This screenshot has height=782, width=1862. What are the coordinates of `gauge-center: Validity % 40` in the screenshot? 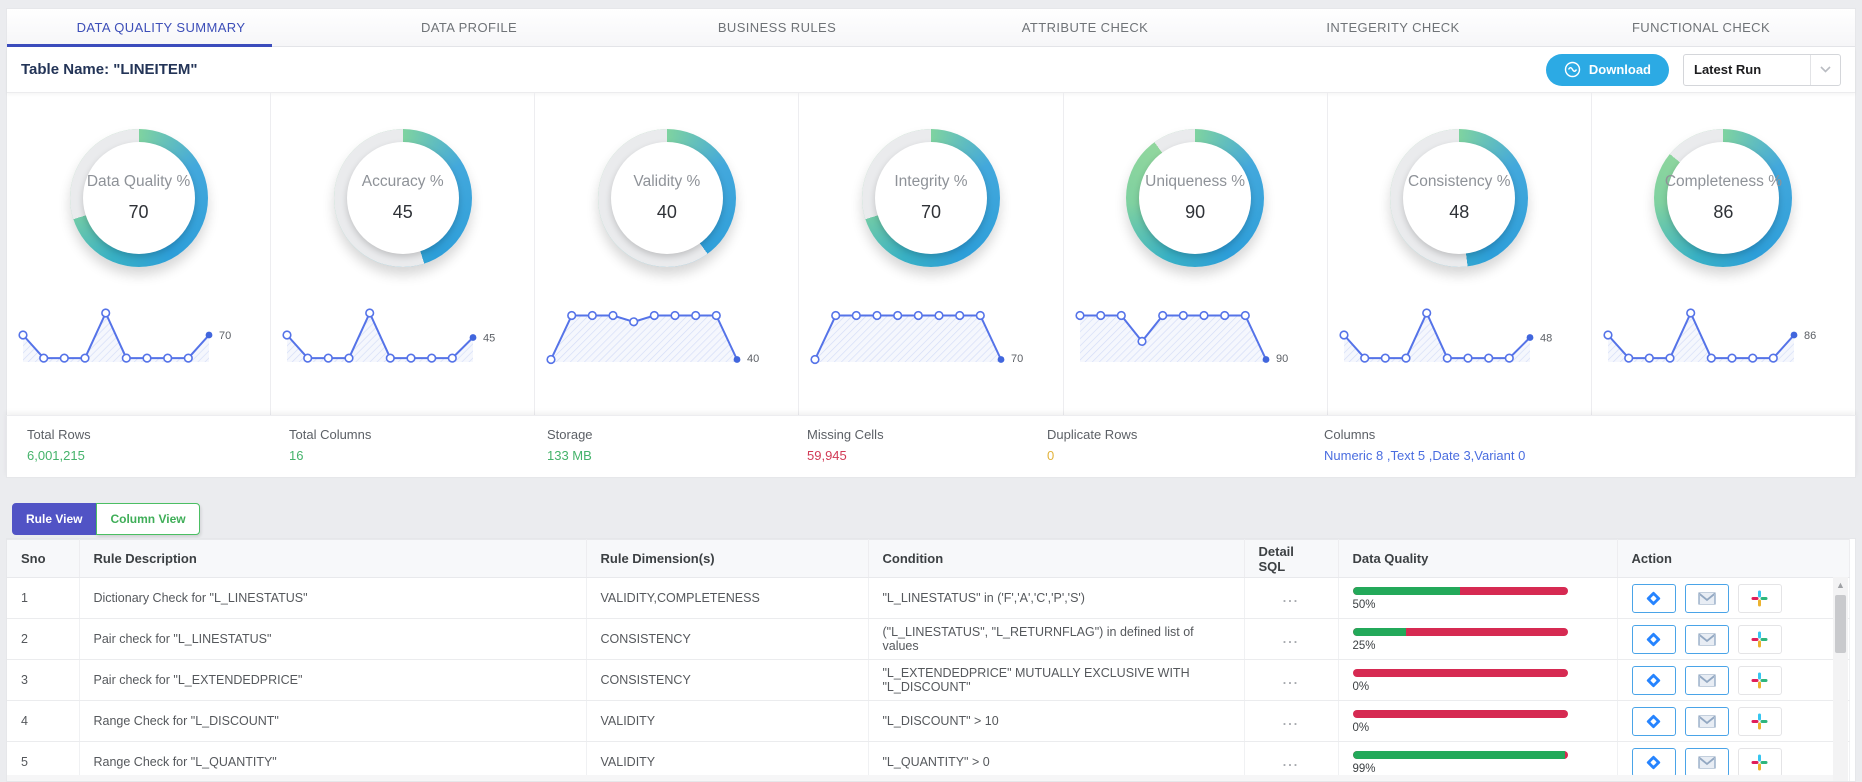 It's located at (666, 198).